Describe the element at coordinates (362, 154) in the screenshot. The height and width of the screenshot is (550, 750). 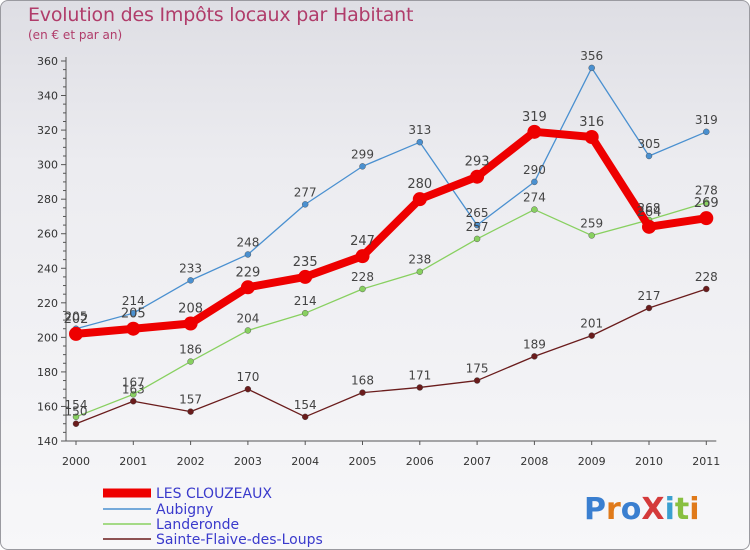
I see `data-label: 299` at that location.